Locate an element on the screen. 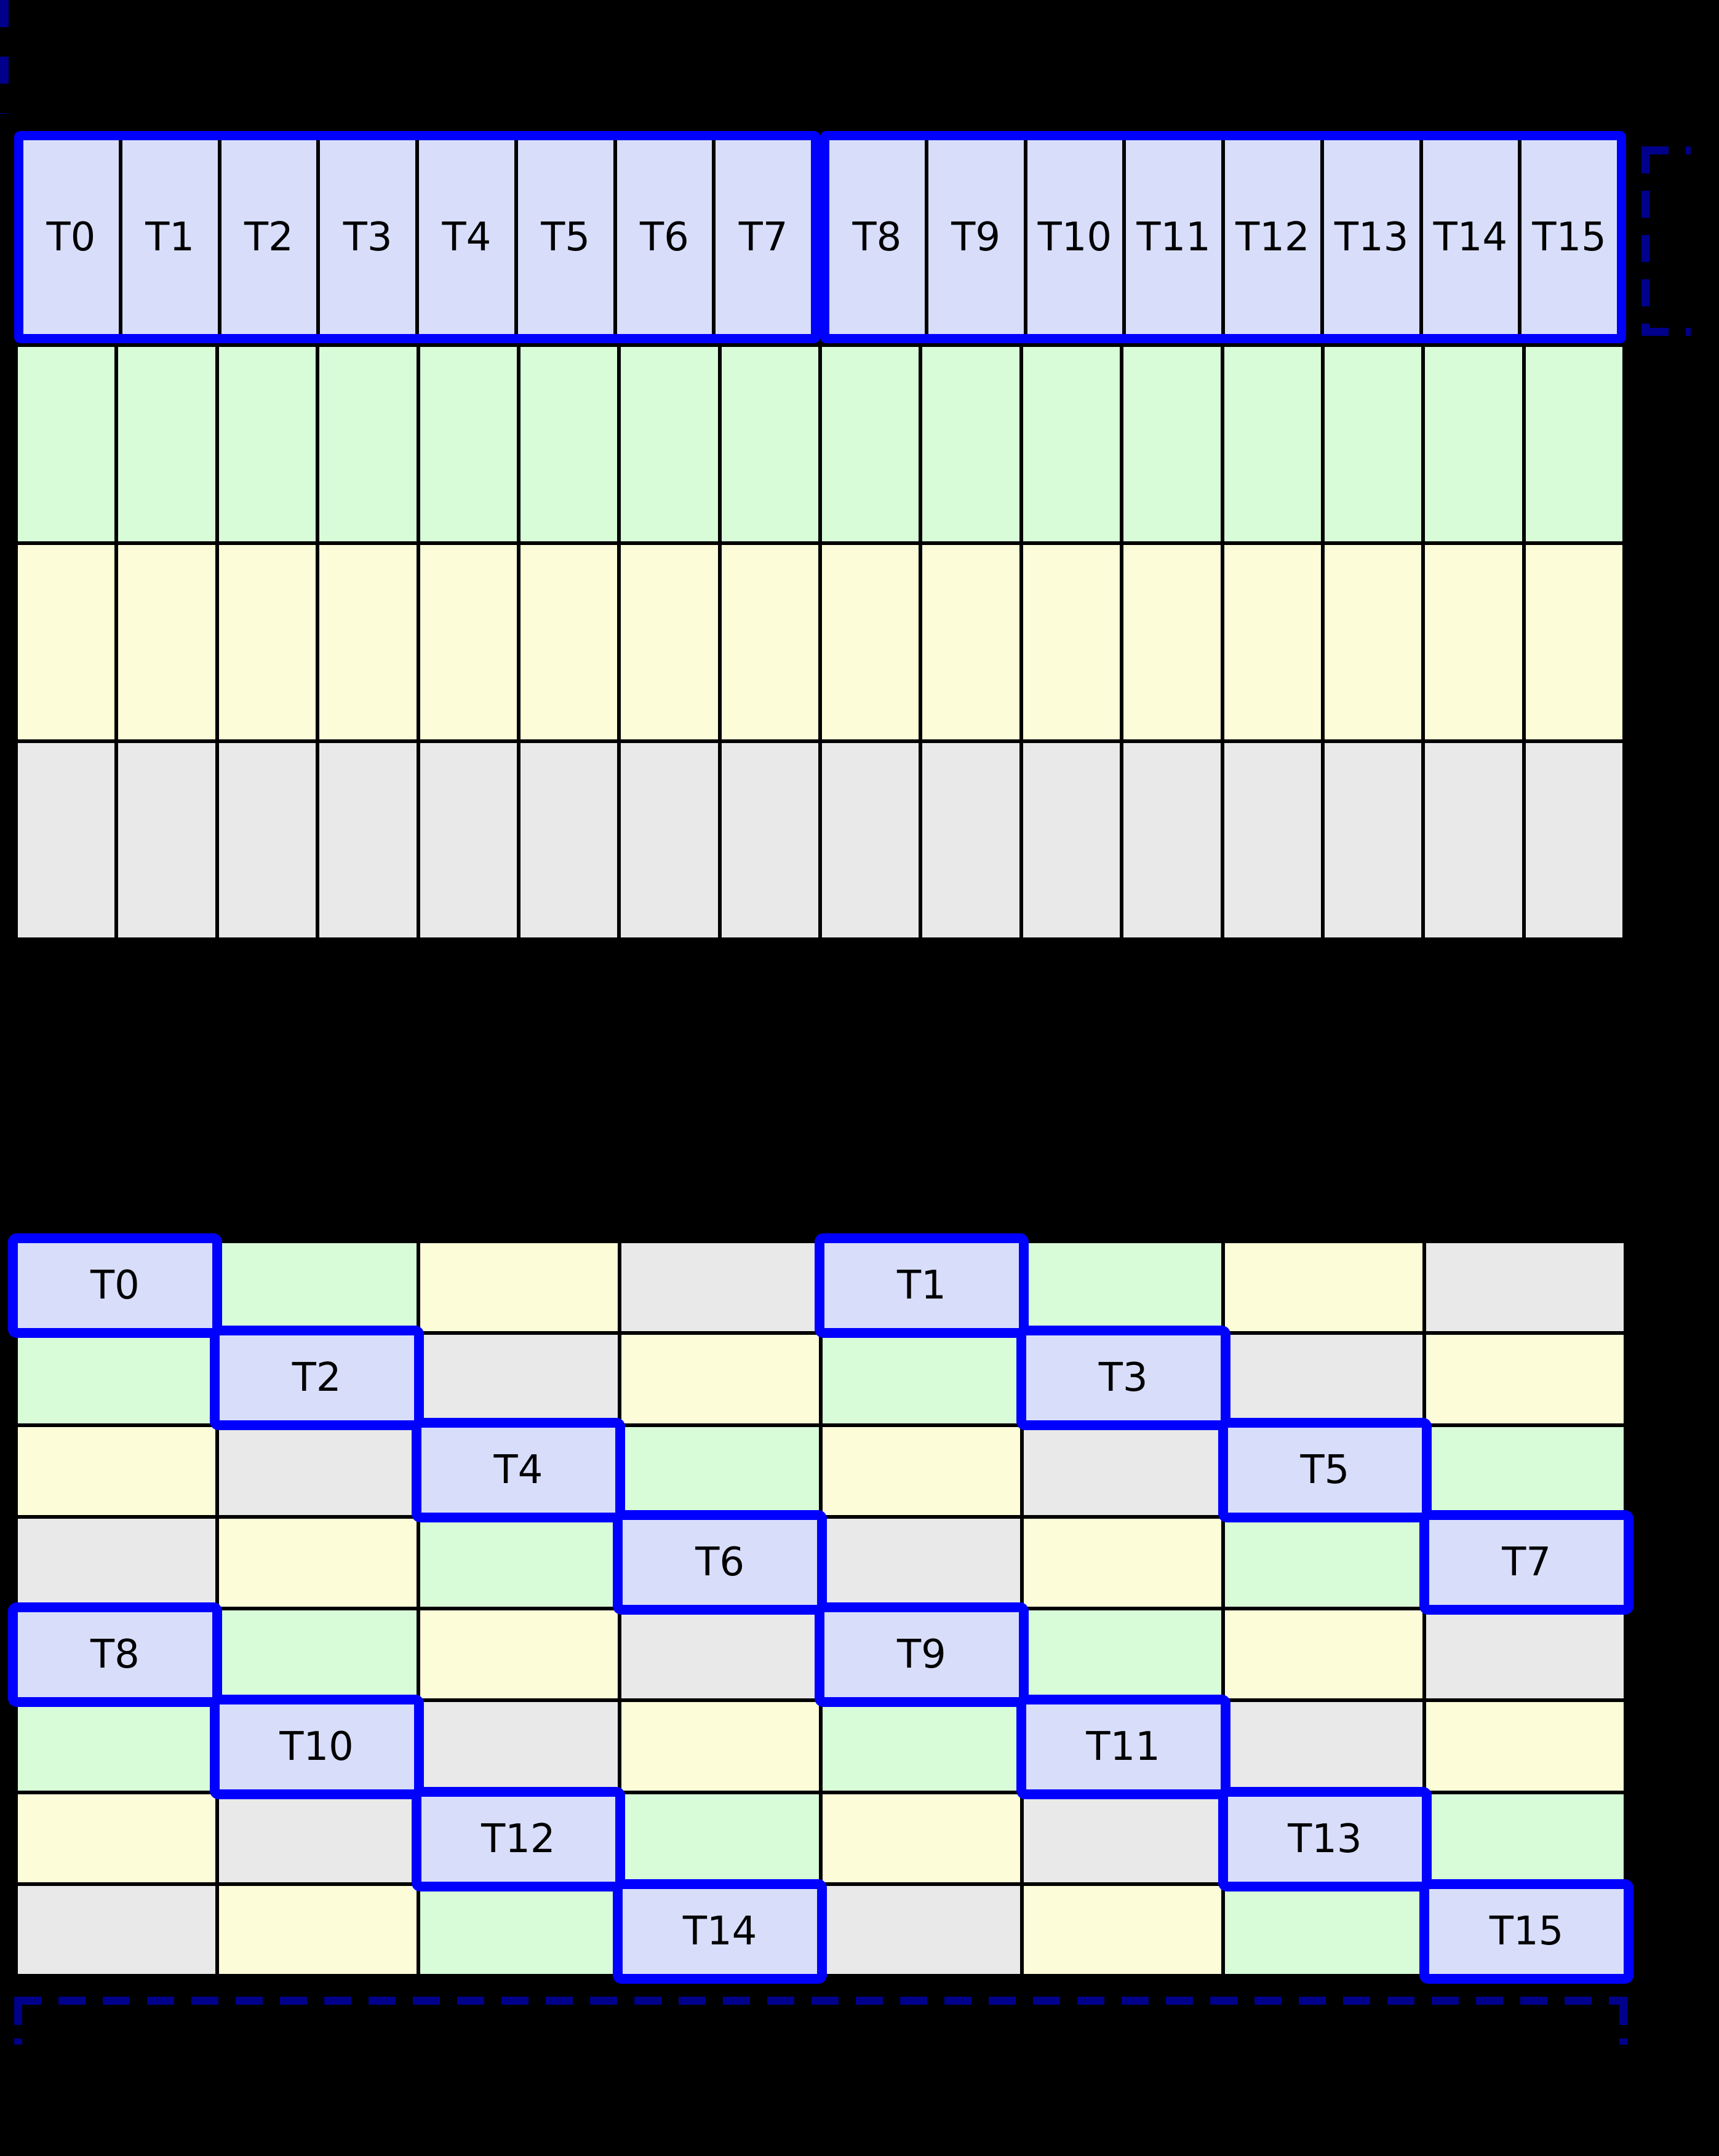 This screenshot has height=2156, width=1719. warp-thread-cell: T4 is located at coordinates (468, 237).